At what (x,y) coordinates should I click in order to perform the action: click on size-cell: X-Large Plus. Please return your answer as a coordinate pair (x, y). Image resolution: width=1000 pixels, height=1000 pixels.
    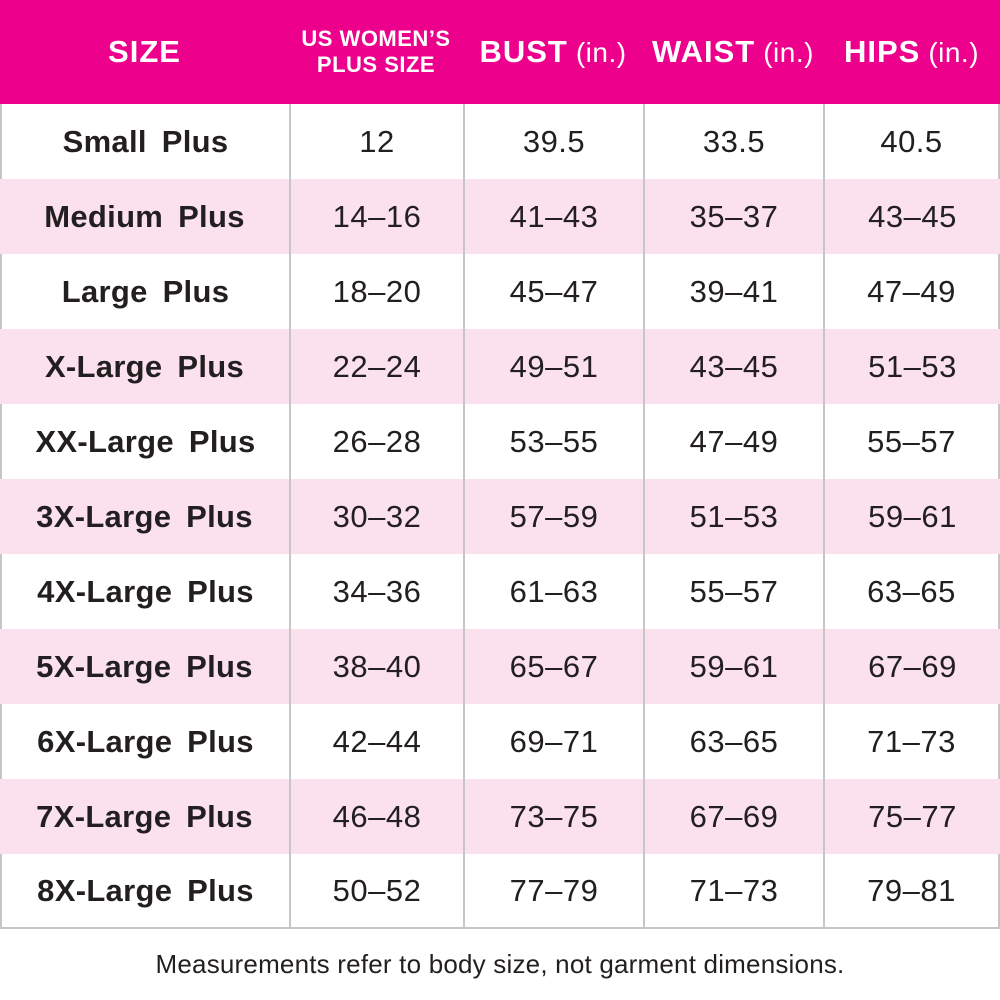
    Looking at the image, I should click on (144, 366).